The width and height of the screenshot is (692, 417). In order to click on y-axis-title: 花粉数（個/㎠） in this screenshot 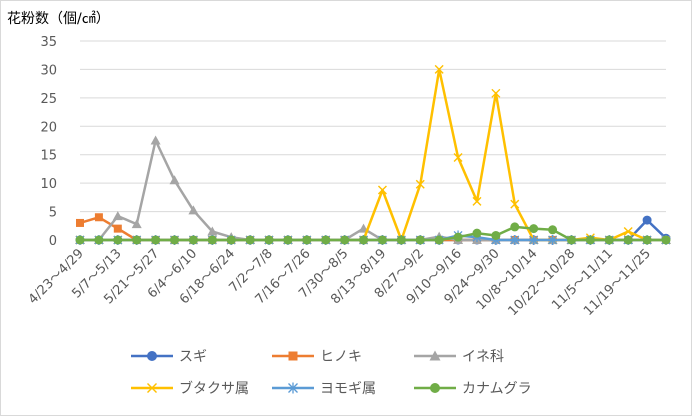, I will do `click(58, 19)`.